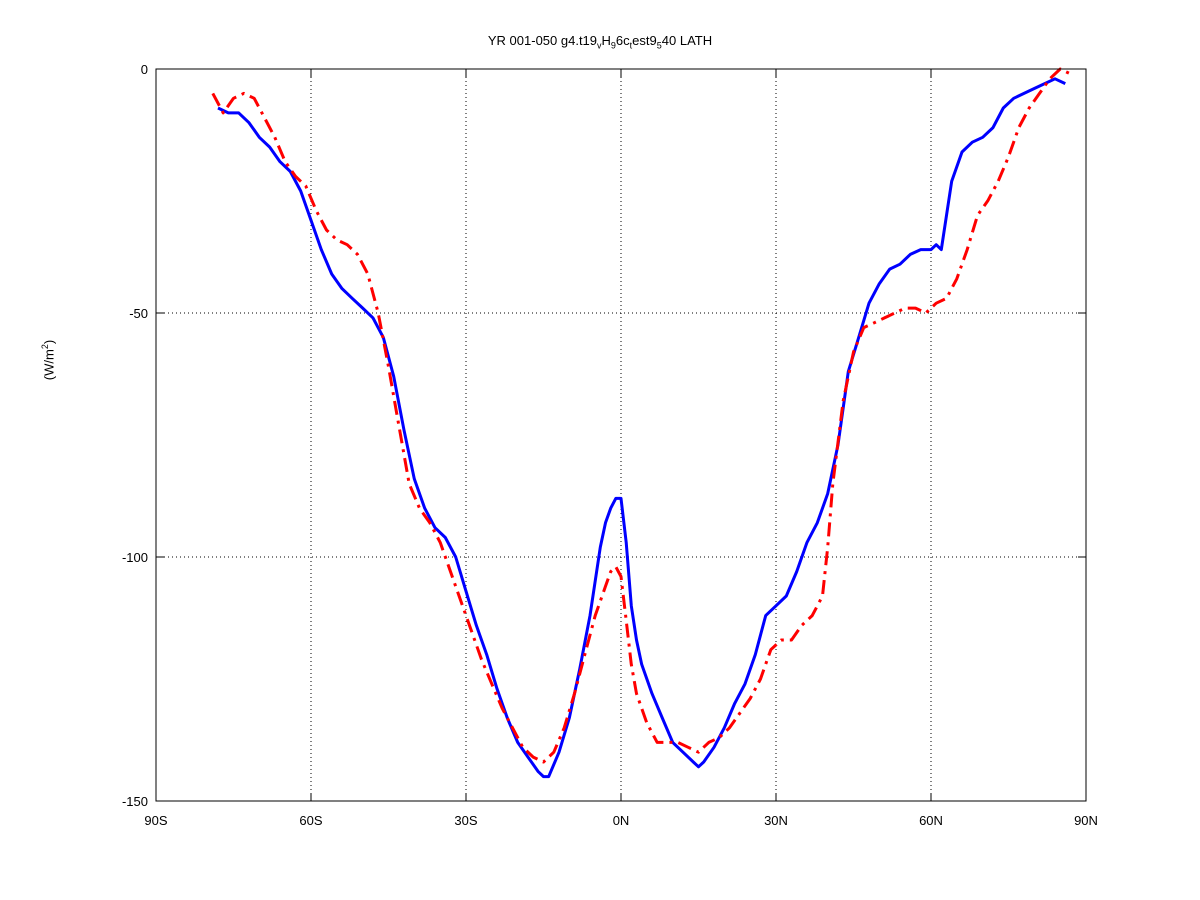 This screenshot has width=1200, height=900. What do you see at coordinates (1086, 820) in the screenshot?
I see `x-tick-label: 90N` at bounding box center [1086, 820].